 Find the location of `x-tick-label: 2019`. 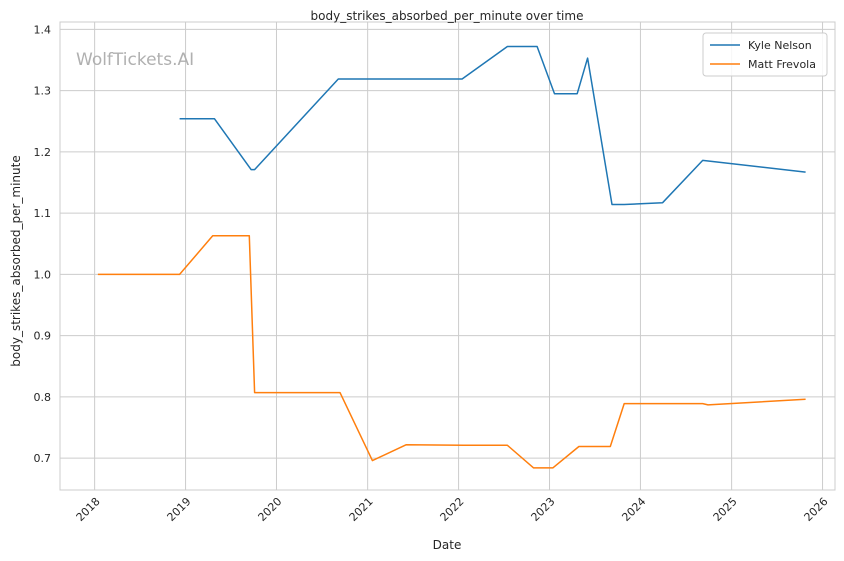

x-tick-label: 2019 is located at coordinates (179, 509).